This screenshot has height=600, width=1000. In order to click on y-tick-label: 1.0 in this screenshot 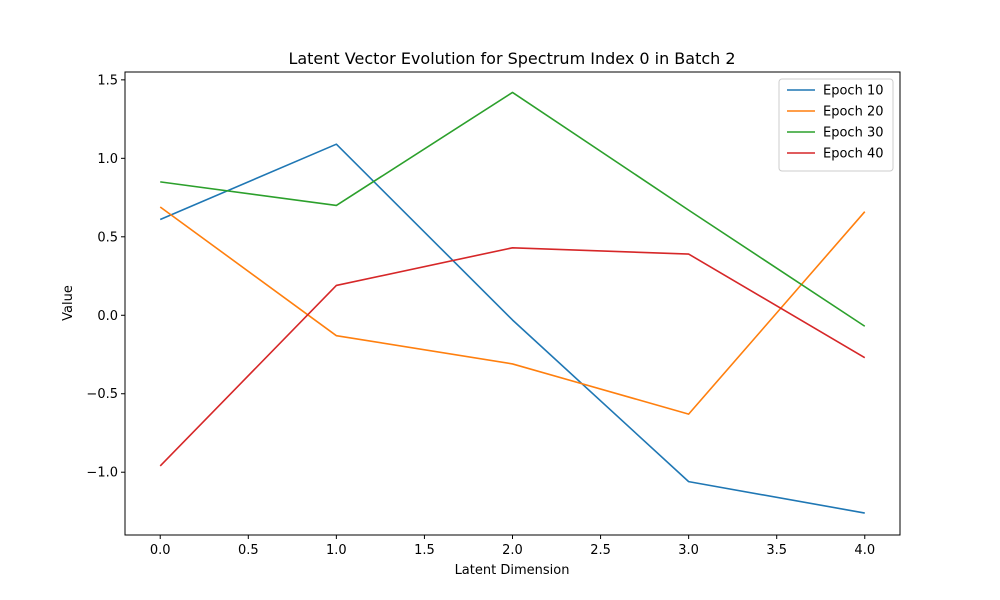, I will do `click(107, 159)`.